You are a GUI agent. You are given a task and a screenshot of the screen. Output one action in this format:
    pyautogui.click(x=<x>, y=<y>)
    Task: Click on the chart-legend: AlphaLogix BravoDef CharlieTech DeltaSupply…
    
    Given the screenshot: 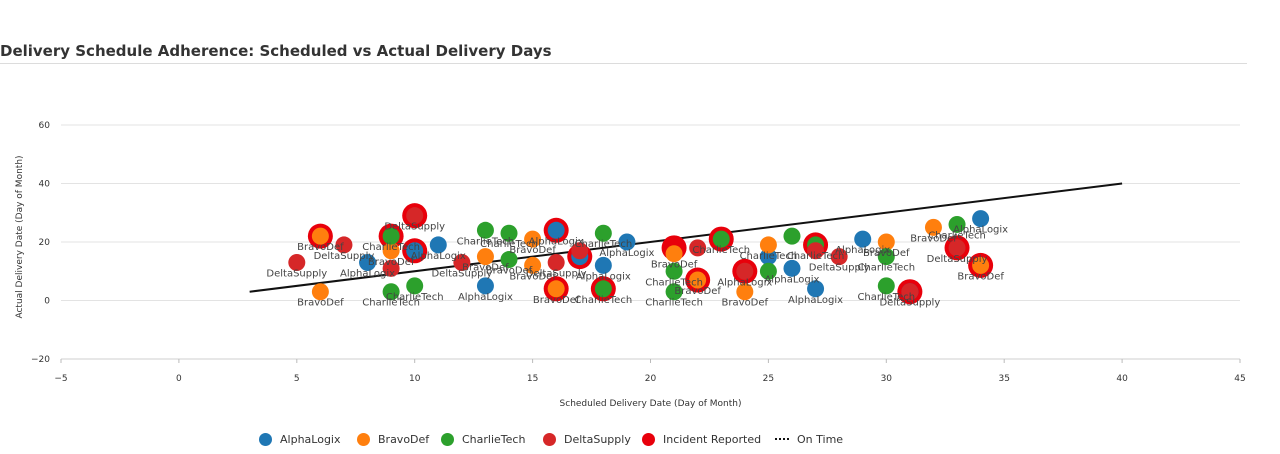 What is the action you would take?
    pyautogui.click(x=640, y=439)
    